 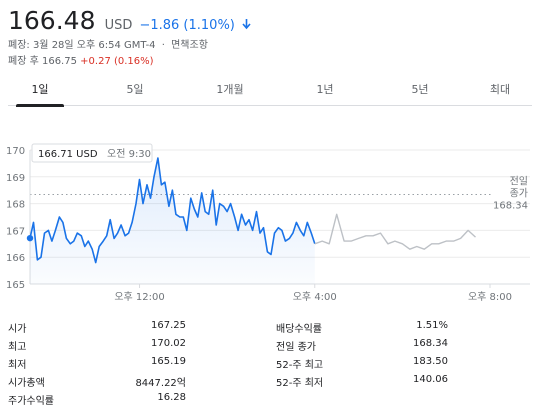 What do you see at coordinates (246, 24) in the screenshot?
I see `arrow-down-icon` at bounding box center [246, 24].